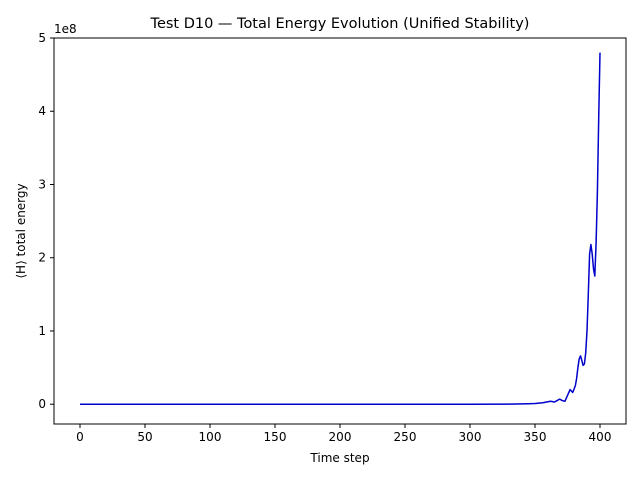 Image resolution: width=640 pixels, height=480 pixels. I want to click on y-tick-label: 5, so click(42, 38).